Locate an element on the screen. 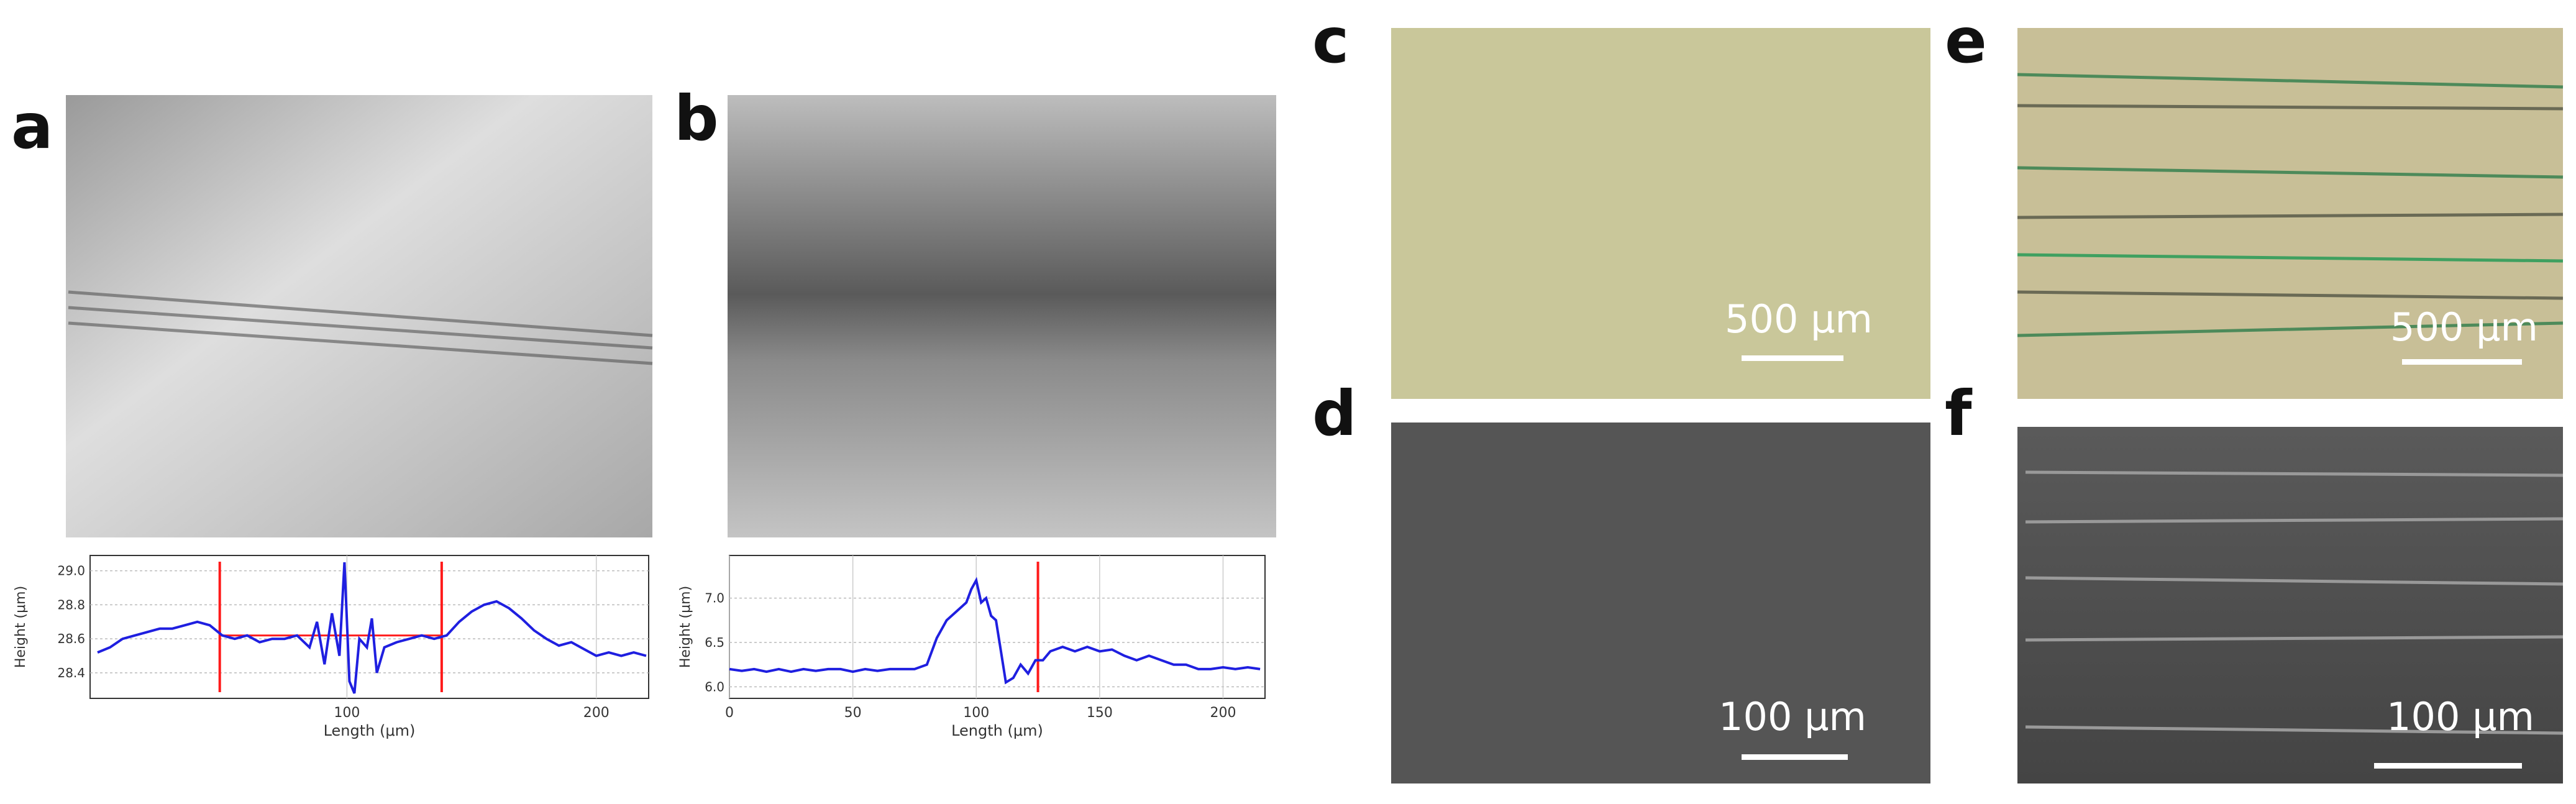 This screenshot has width=2576, height=804. x-tick-label: 0 is located at coordinates (729, 713).